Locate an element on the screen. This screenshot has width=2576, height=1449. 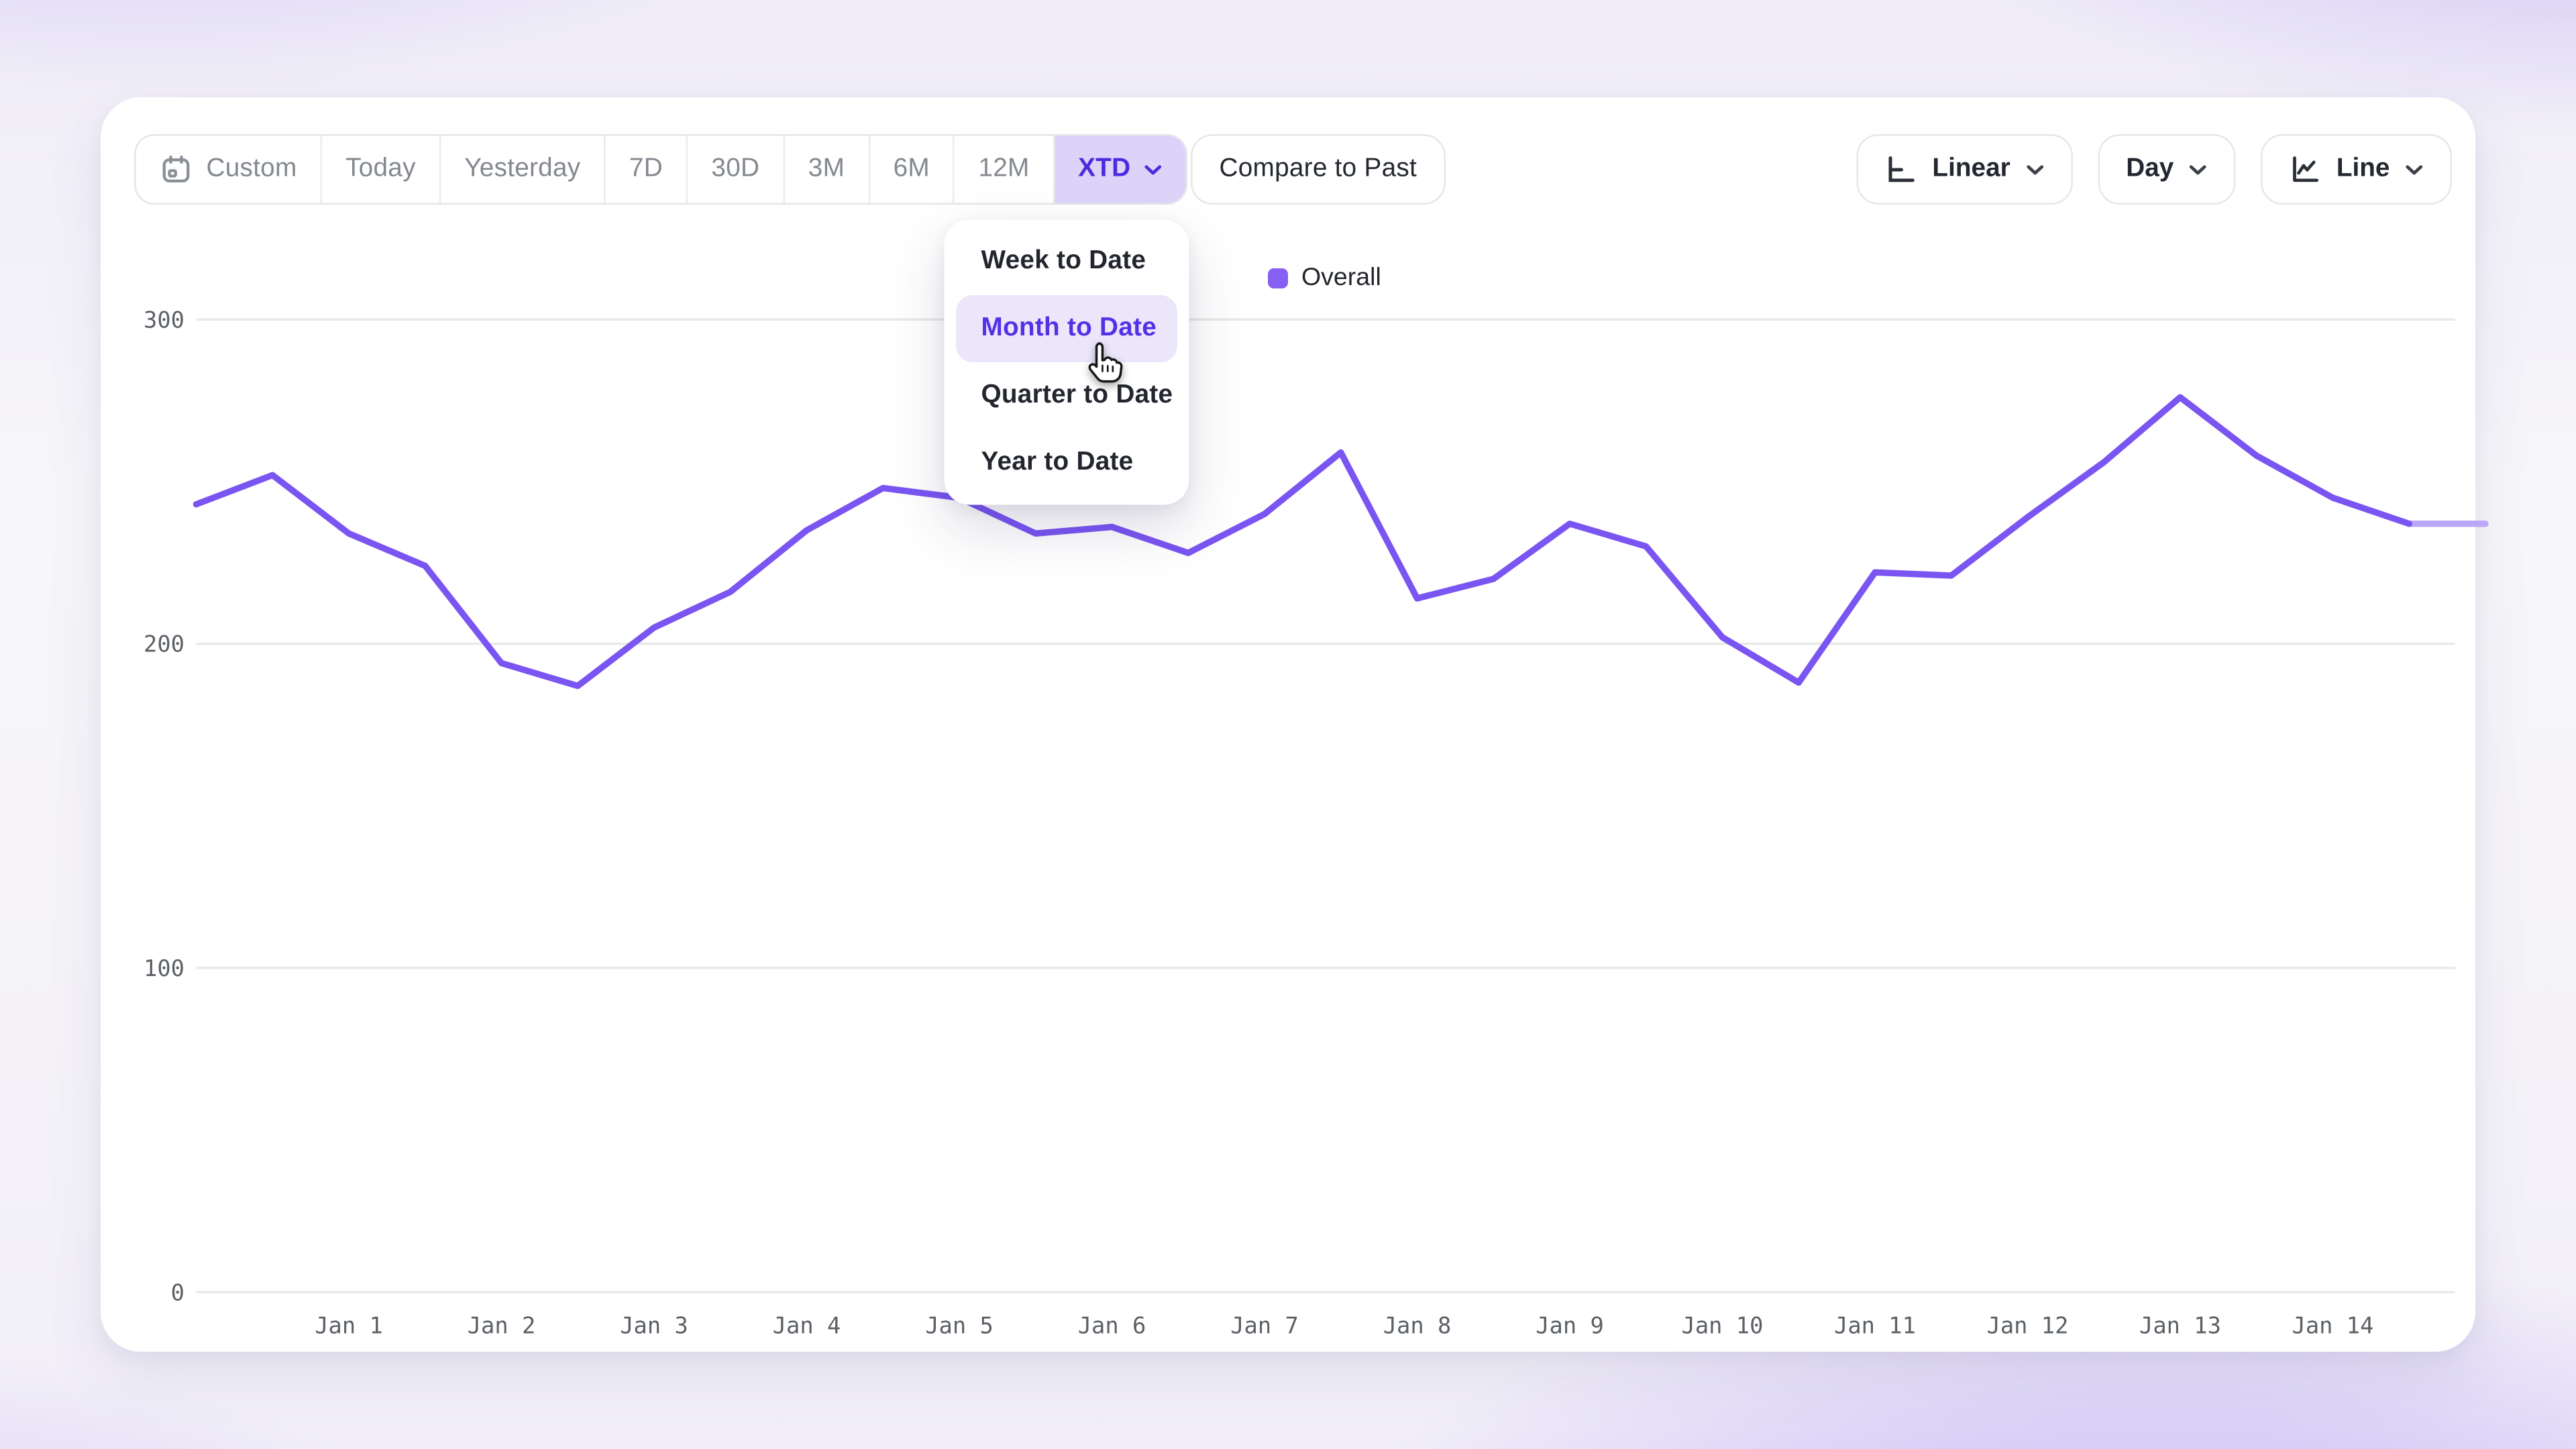
x-axis-label-jan-7: Jan 7 is located at coordinates (1264, 1326).